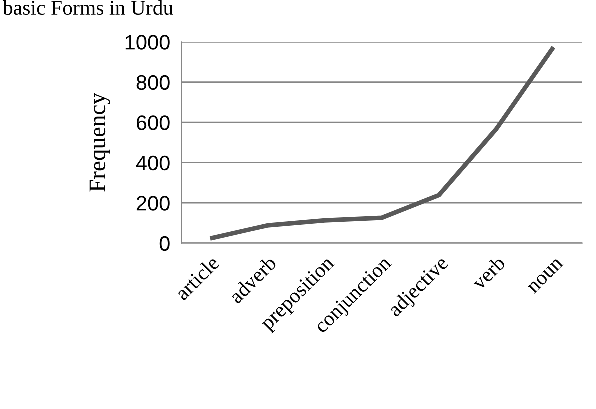  Describe the element at coordinates (153, 163) in the screenshot. I see `y-tick-label: 400` at that location.